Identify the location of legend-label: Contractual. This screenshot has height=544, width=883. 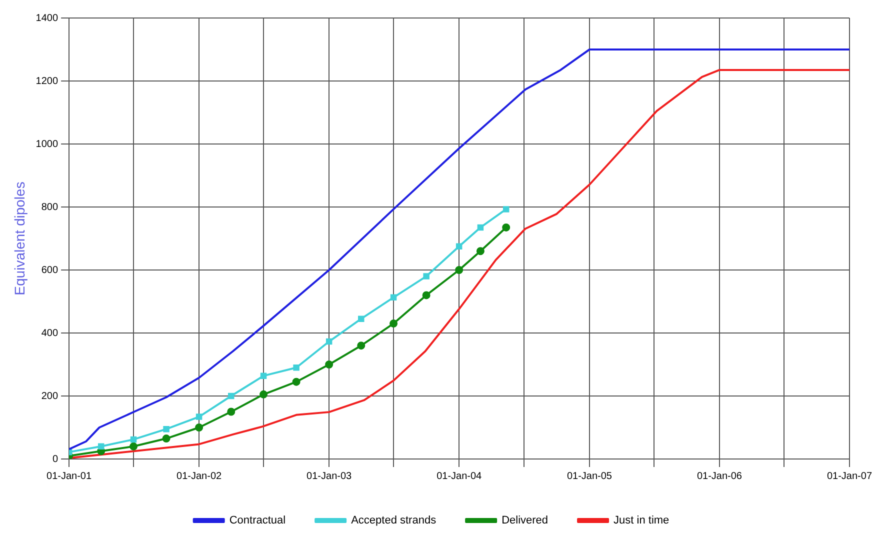
(257, 520).